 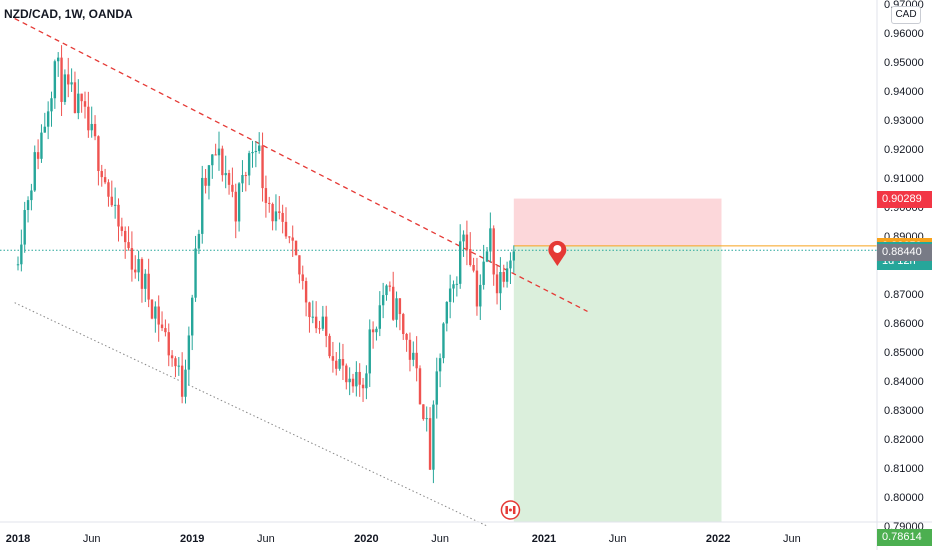 I want to click on low-price-label: 0.88440, so click(x=904, y=253).